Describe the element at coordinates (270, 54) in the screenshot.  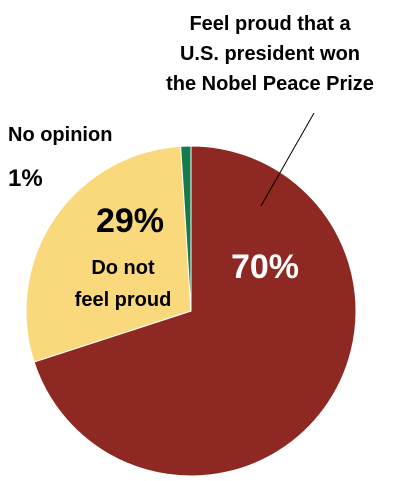
I see `slice-label-feel-proud-line-2: U.S. president won` at that location.